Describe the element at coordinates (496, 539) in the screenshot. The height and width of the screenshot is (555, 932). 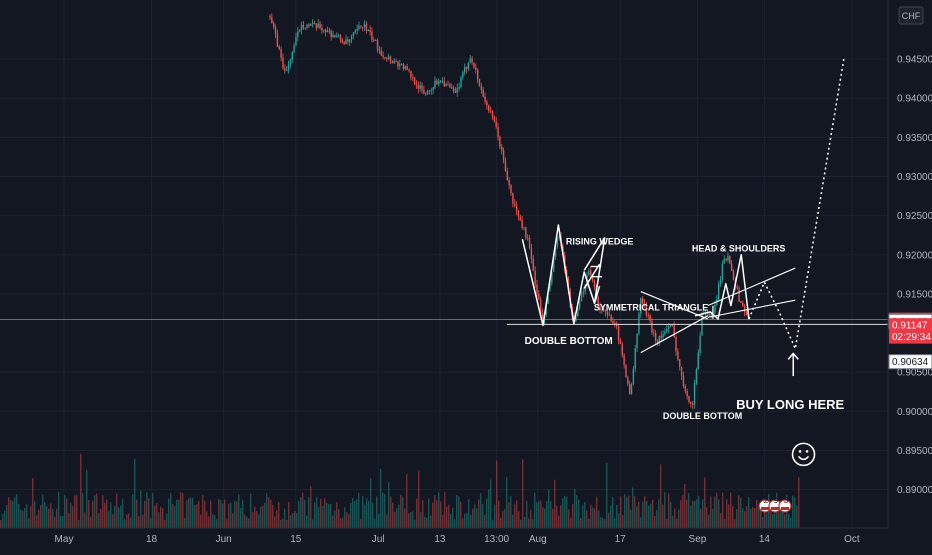
I see `time-tick-label: 13:00` at that location.